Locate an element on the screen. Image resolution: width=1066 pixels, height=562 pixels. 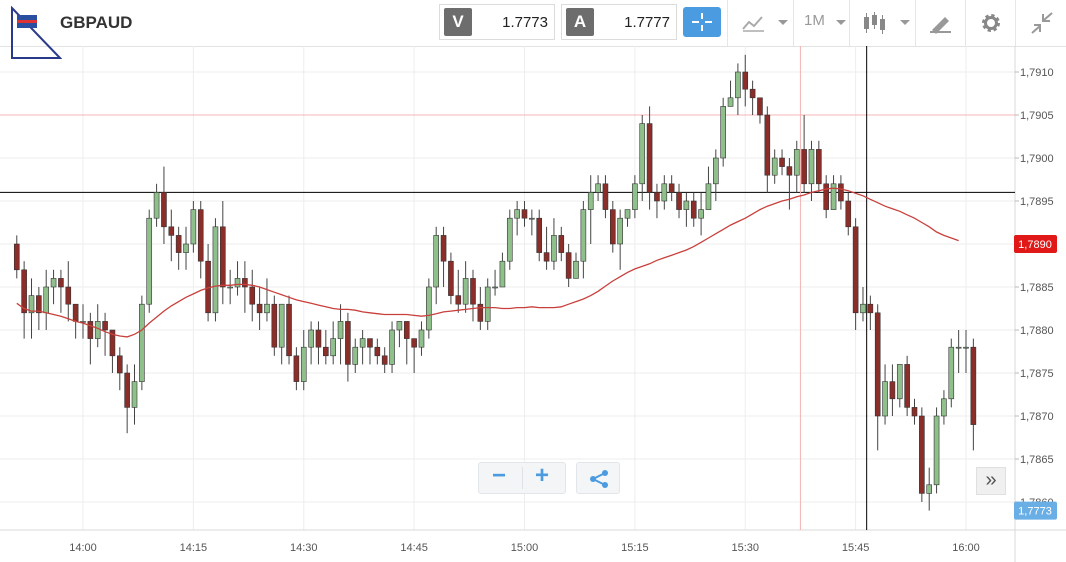
timeframe-button: 1M is located at coordinates (821, 23).